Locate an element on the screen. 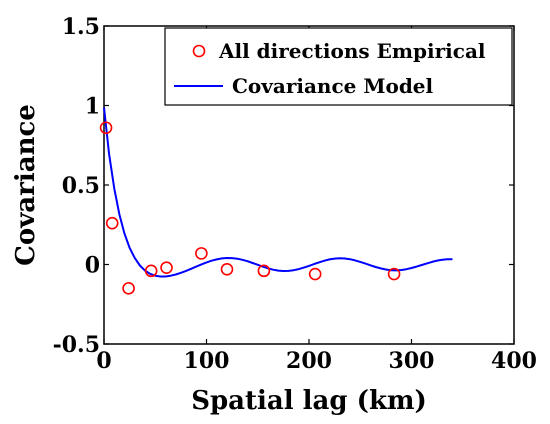 This screenshot has height=424, width=550. y-axis-title: Covariance is located at coordinates (26, 185).